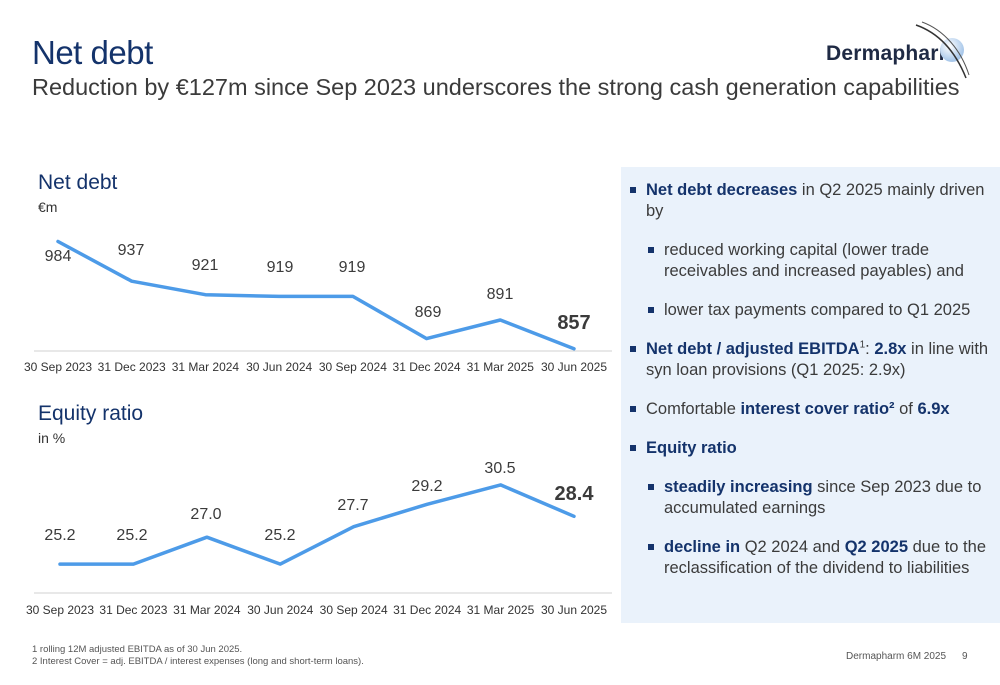  I want to click on data-label: 30.5, so click(499, 468).